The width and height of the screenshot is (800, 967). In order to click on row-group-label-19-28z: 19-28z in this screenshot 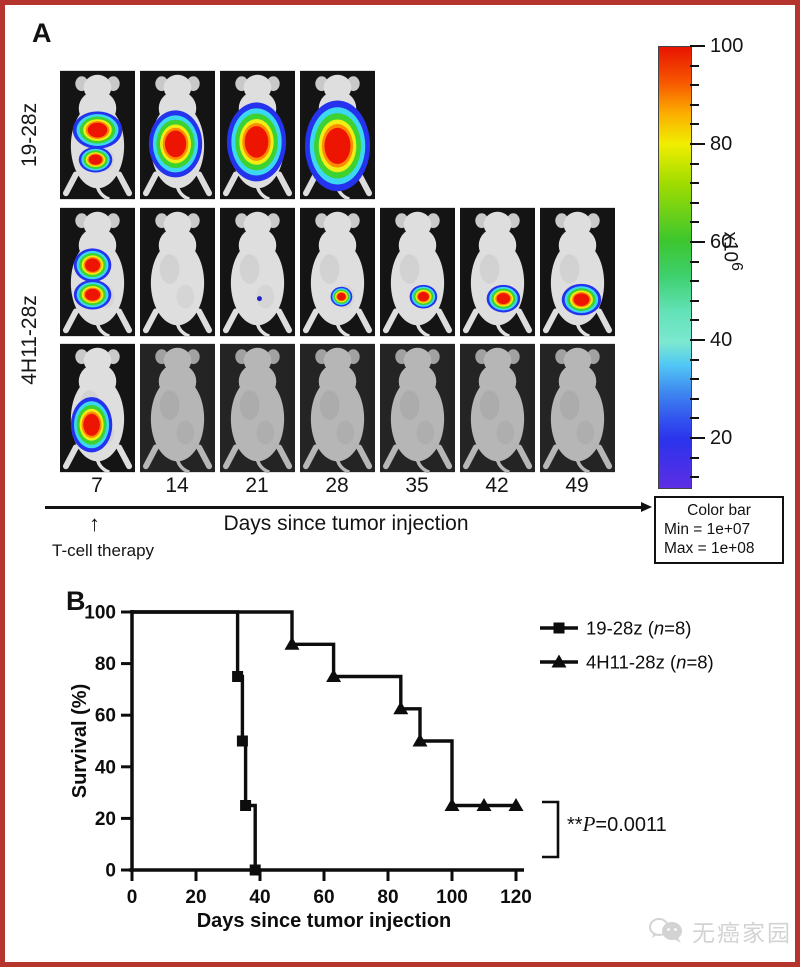, I will do `click(29, 135)`.